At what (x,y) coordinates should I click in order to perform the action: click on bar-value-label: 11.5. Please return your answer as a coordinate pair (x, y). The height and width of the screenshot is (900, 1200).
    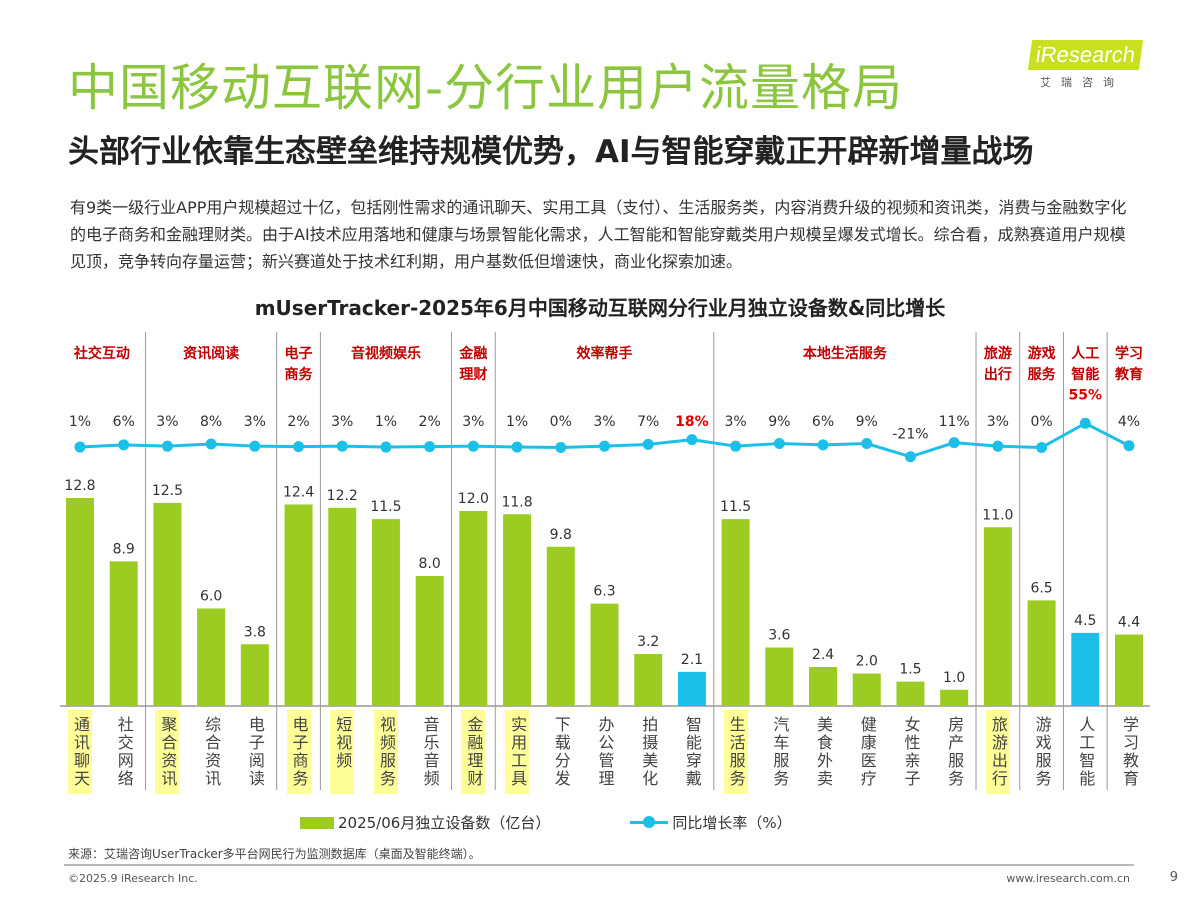
    Looking at the image, I should click on (385, 507).